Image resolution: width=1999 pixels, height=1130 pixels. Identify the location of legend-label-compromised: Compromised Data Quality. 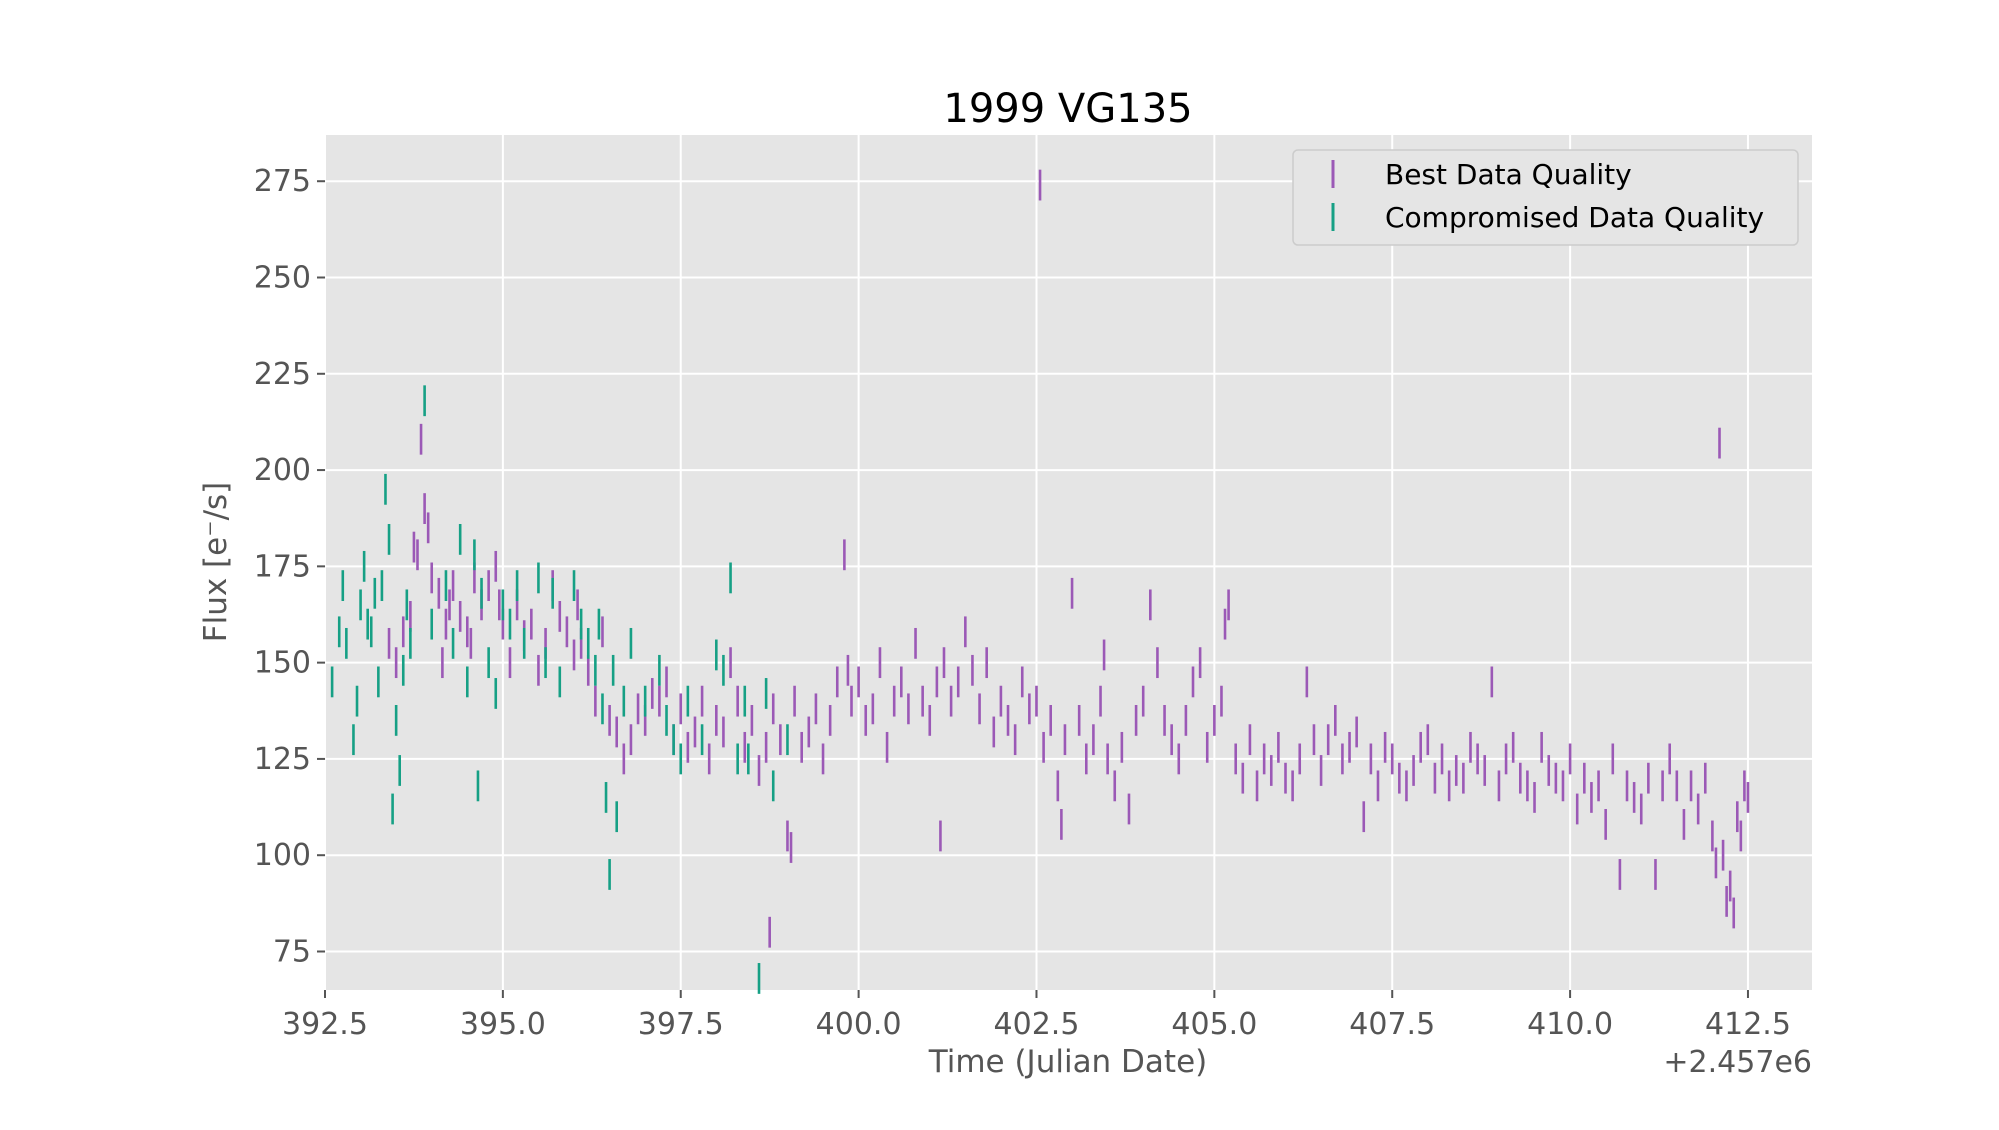
(1574, 217).